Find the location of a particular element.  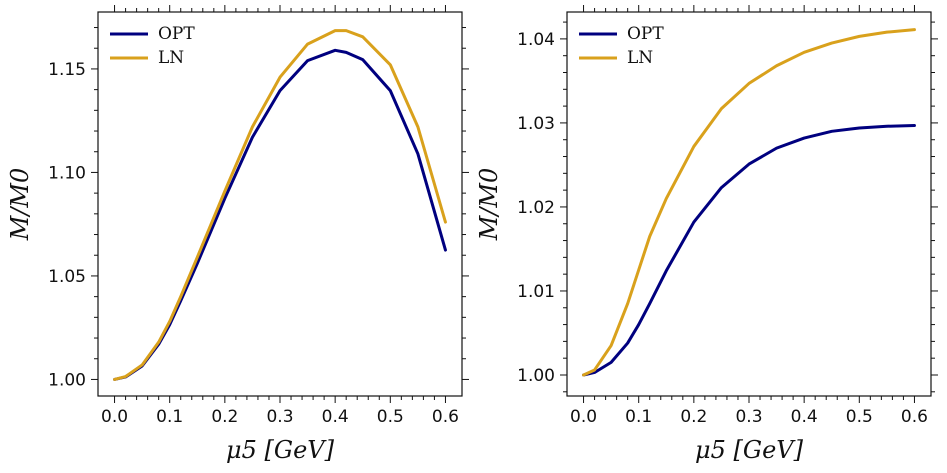

y-tick-label: 1.02 is located at coordinates (536, 208).